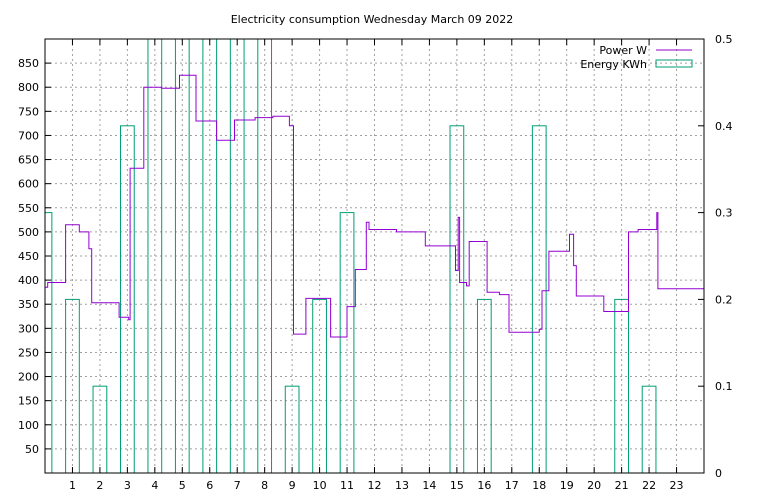  What do you see at coordinates (292, 485) in the screenshot?
I see `x-tick-label: 9` at bounding box center [292, 485].